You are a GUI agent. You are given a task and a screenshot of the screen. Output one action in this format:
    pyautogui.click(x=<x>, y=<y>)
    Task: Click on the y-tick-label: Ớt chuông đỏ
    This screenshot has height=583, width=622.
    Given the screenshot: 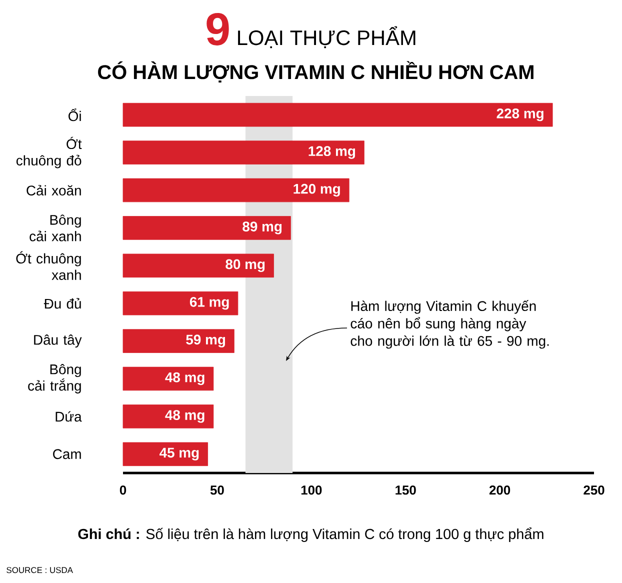 What is the action you would take?
    pyautogui.click(x=49, y=152)
    